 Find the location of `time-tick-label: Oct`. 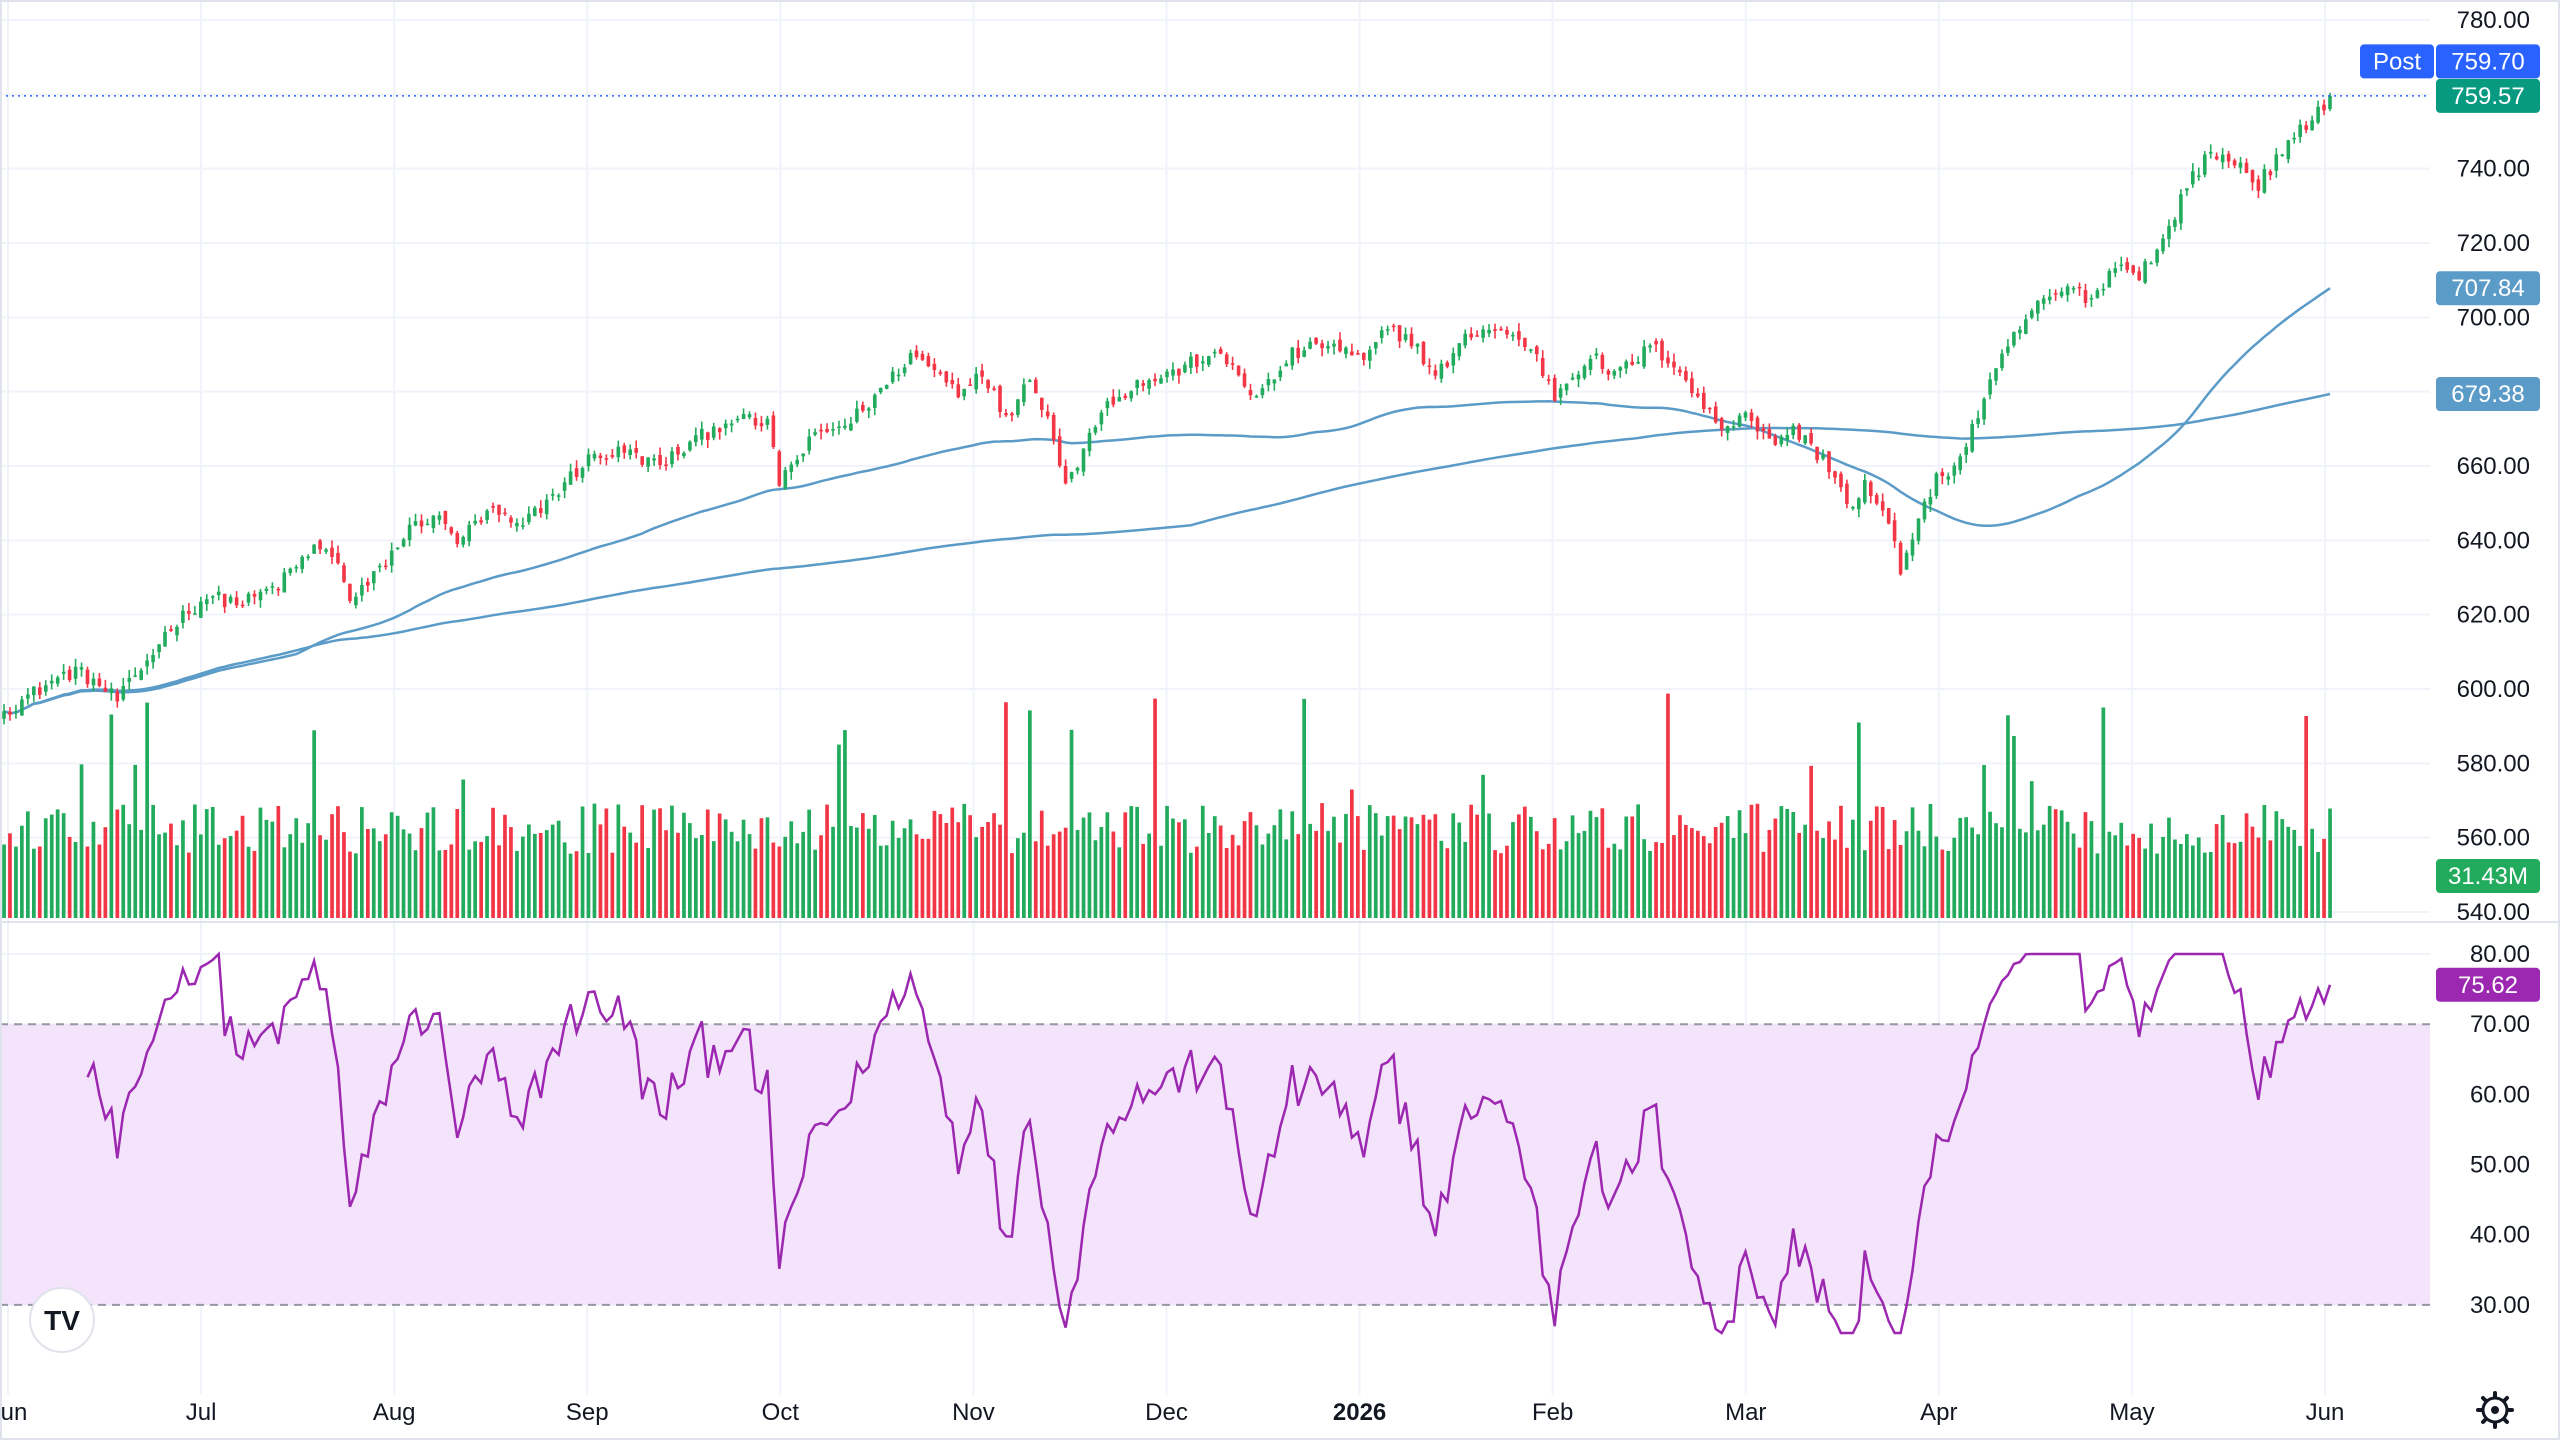

time-tick-label: Oct is located at coordinates (781, 1412).